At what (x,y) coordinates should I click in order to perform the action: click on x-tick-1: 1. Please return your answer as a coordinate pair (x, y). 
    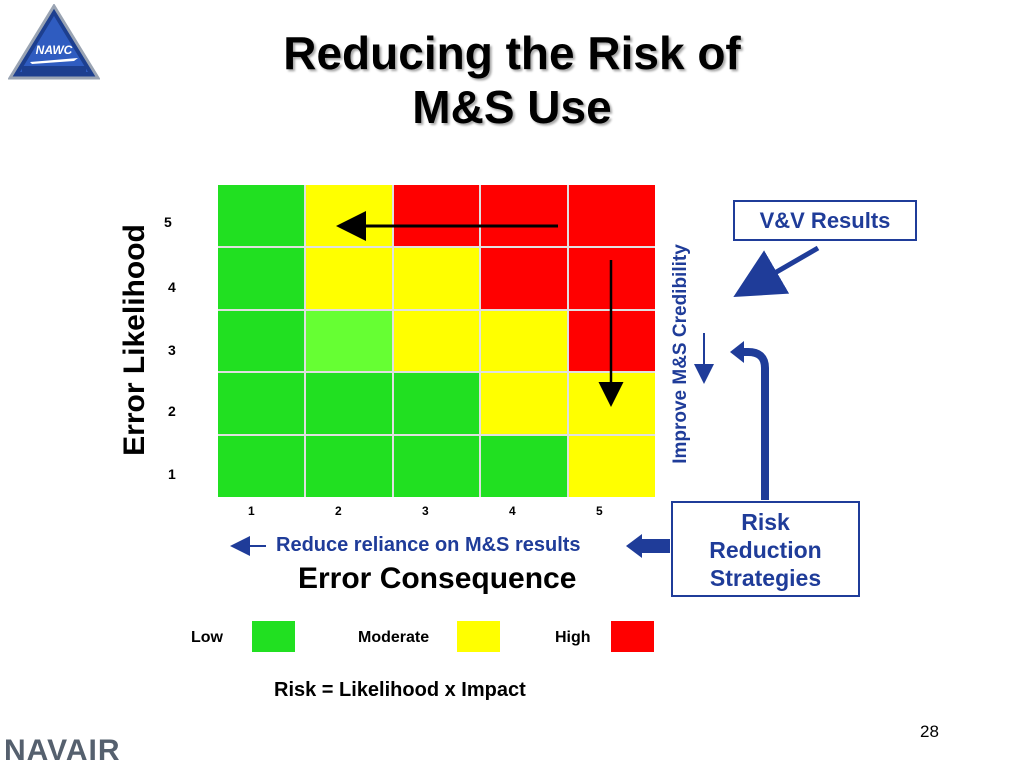
    Looking at the image, I should click on (251, 511).